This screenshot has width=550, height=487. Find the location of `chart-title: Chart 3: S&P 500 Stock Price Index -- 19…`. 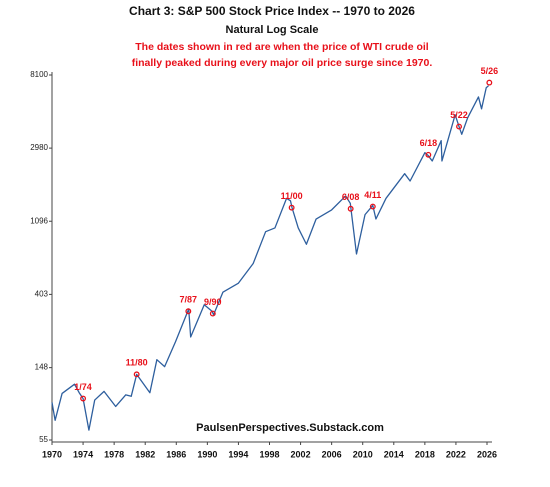

chart-title: Chart 3: S&P 500 Stock Price Index -- 19… is located at coordinates (272, 11).